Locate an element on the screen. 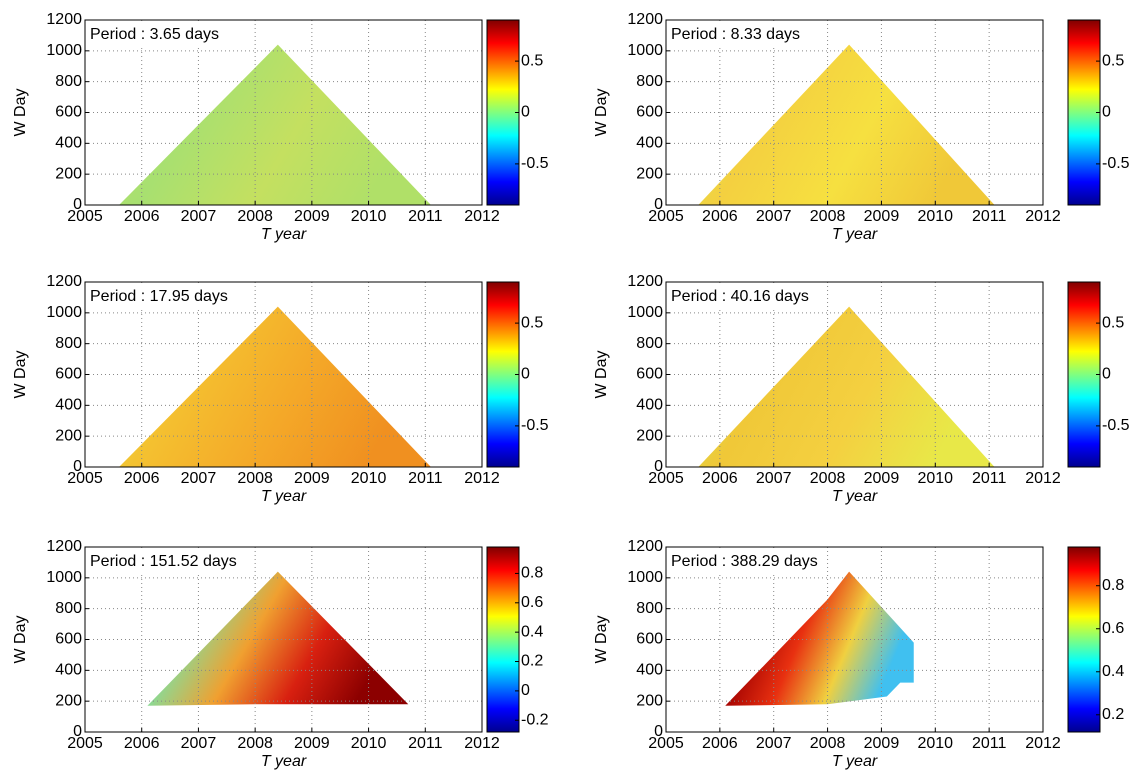  colorbar-tick-label: 0.8 is located at coordinates (1113, 585).